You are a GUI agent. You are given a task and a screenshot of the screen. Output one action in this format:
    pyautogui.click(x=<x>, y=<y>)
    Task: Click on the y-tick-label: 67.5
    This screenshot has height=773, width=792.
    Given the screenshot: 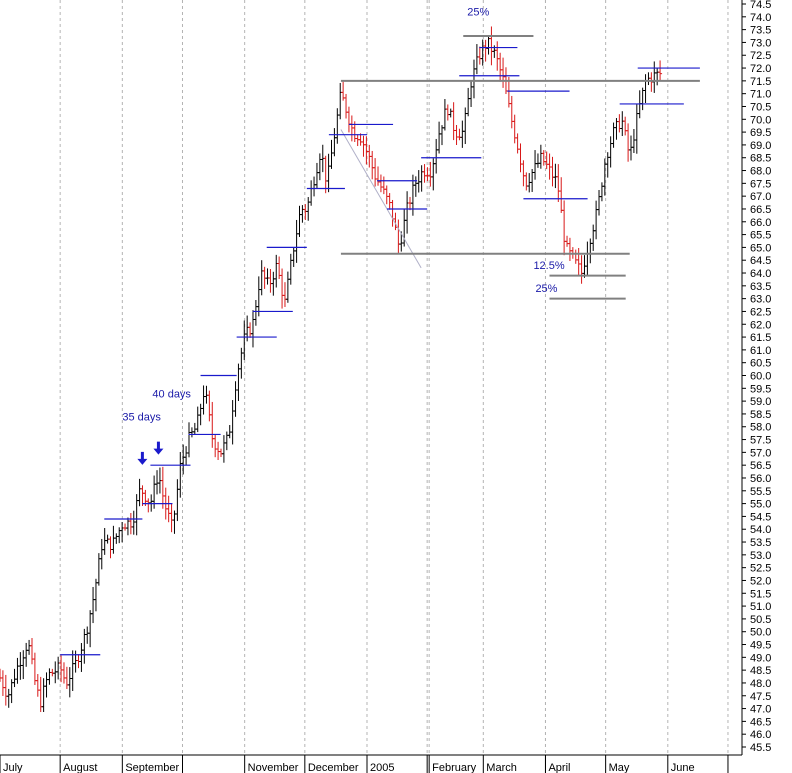 What is the action you would take?
    pyautogui.click(x=760, y=184)
    